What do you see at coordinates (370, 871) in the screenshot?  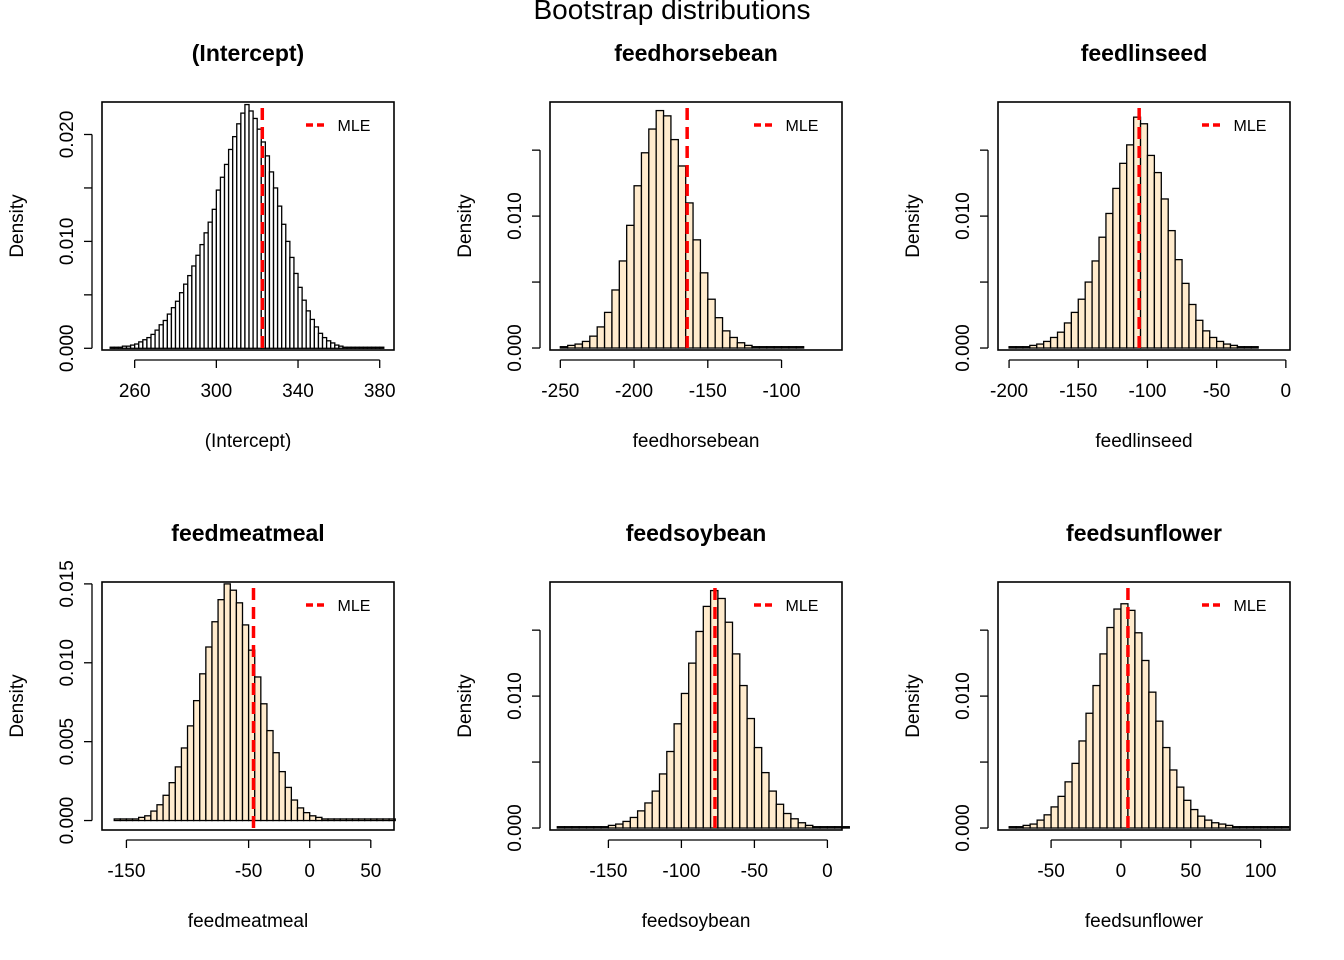 I see `x-tick-label: 50` at bounding box center [370, 871].